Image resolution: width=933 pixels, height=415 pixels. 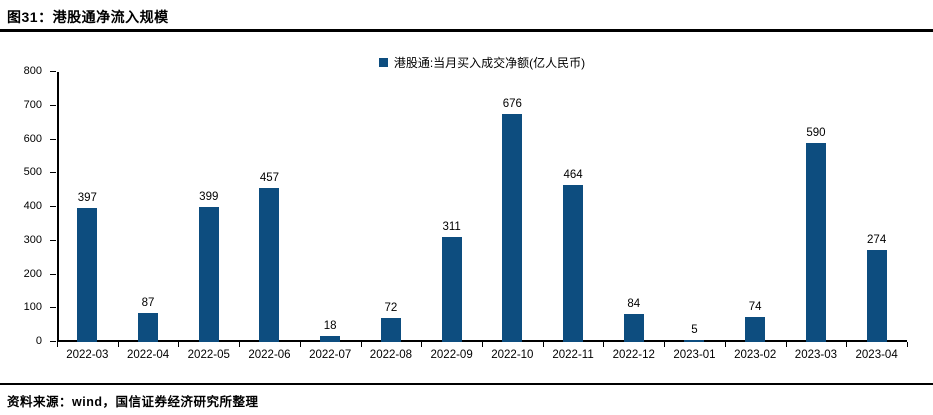 What do you see at coordinates (87, 355) in the screenshot?
I see `x-tick-label: 2022-03` at bounding box center [87, 355].